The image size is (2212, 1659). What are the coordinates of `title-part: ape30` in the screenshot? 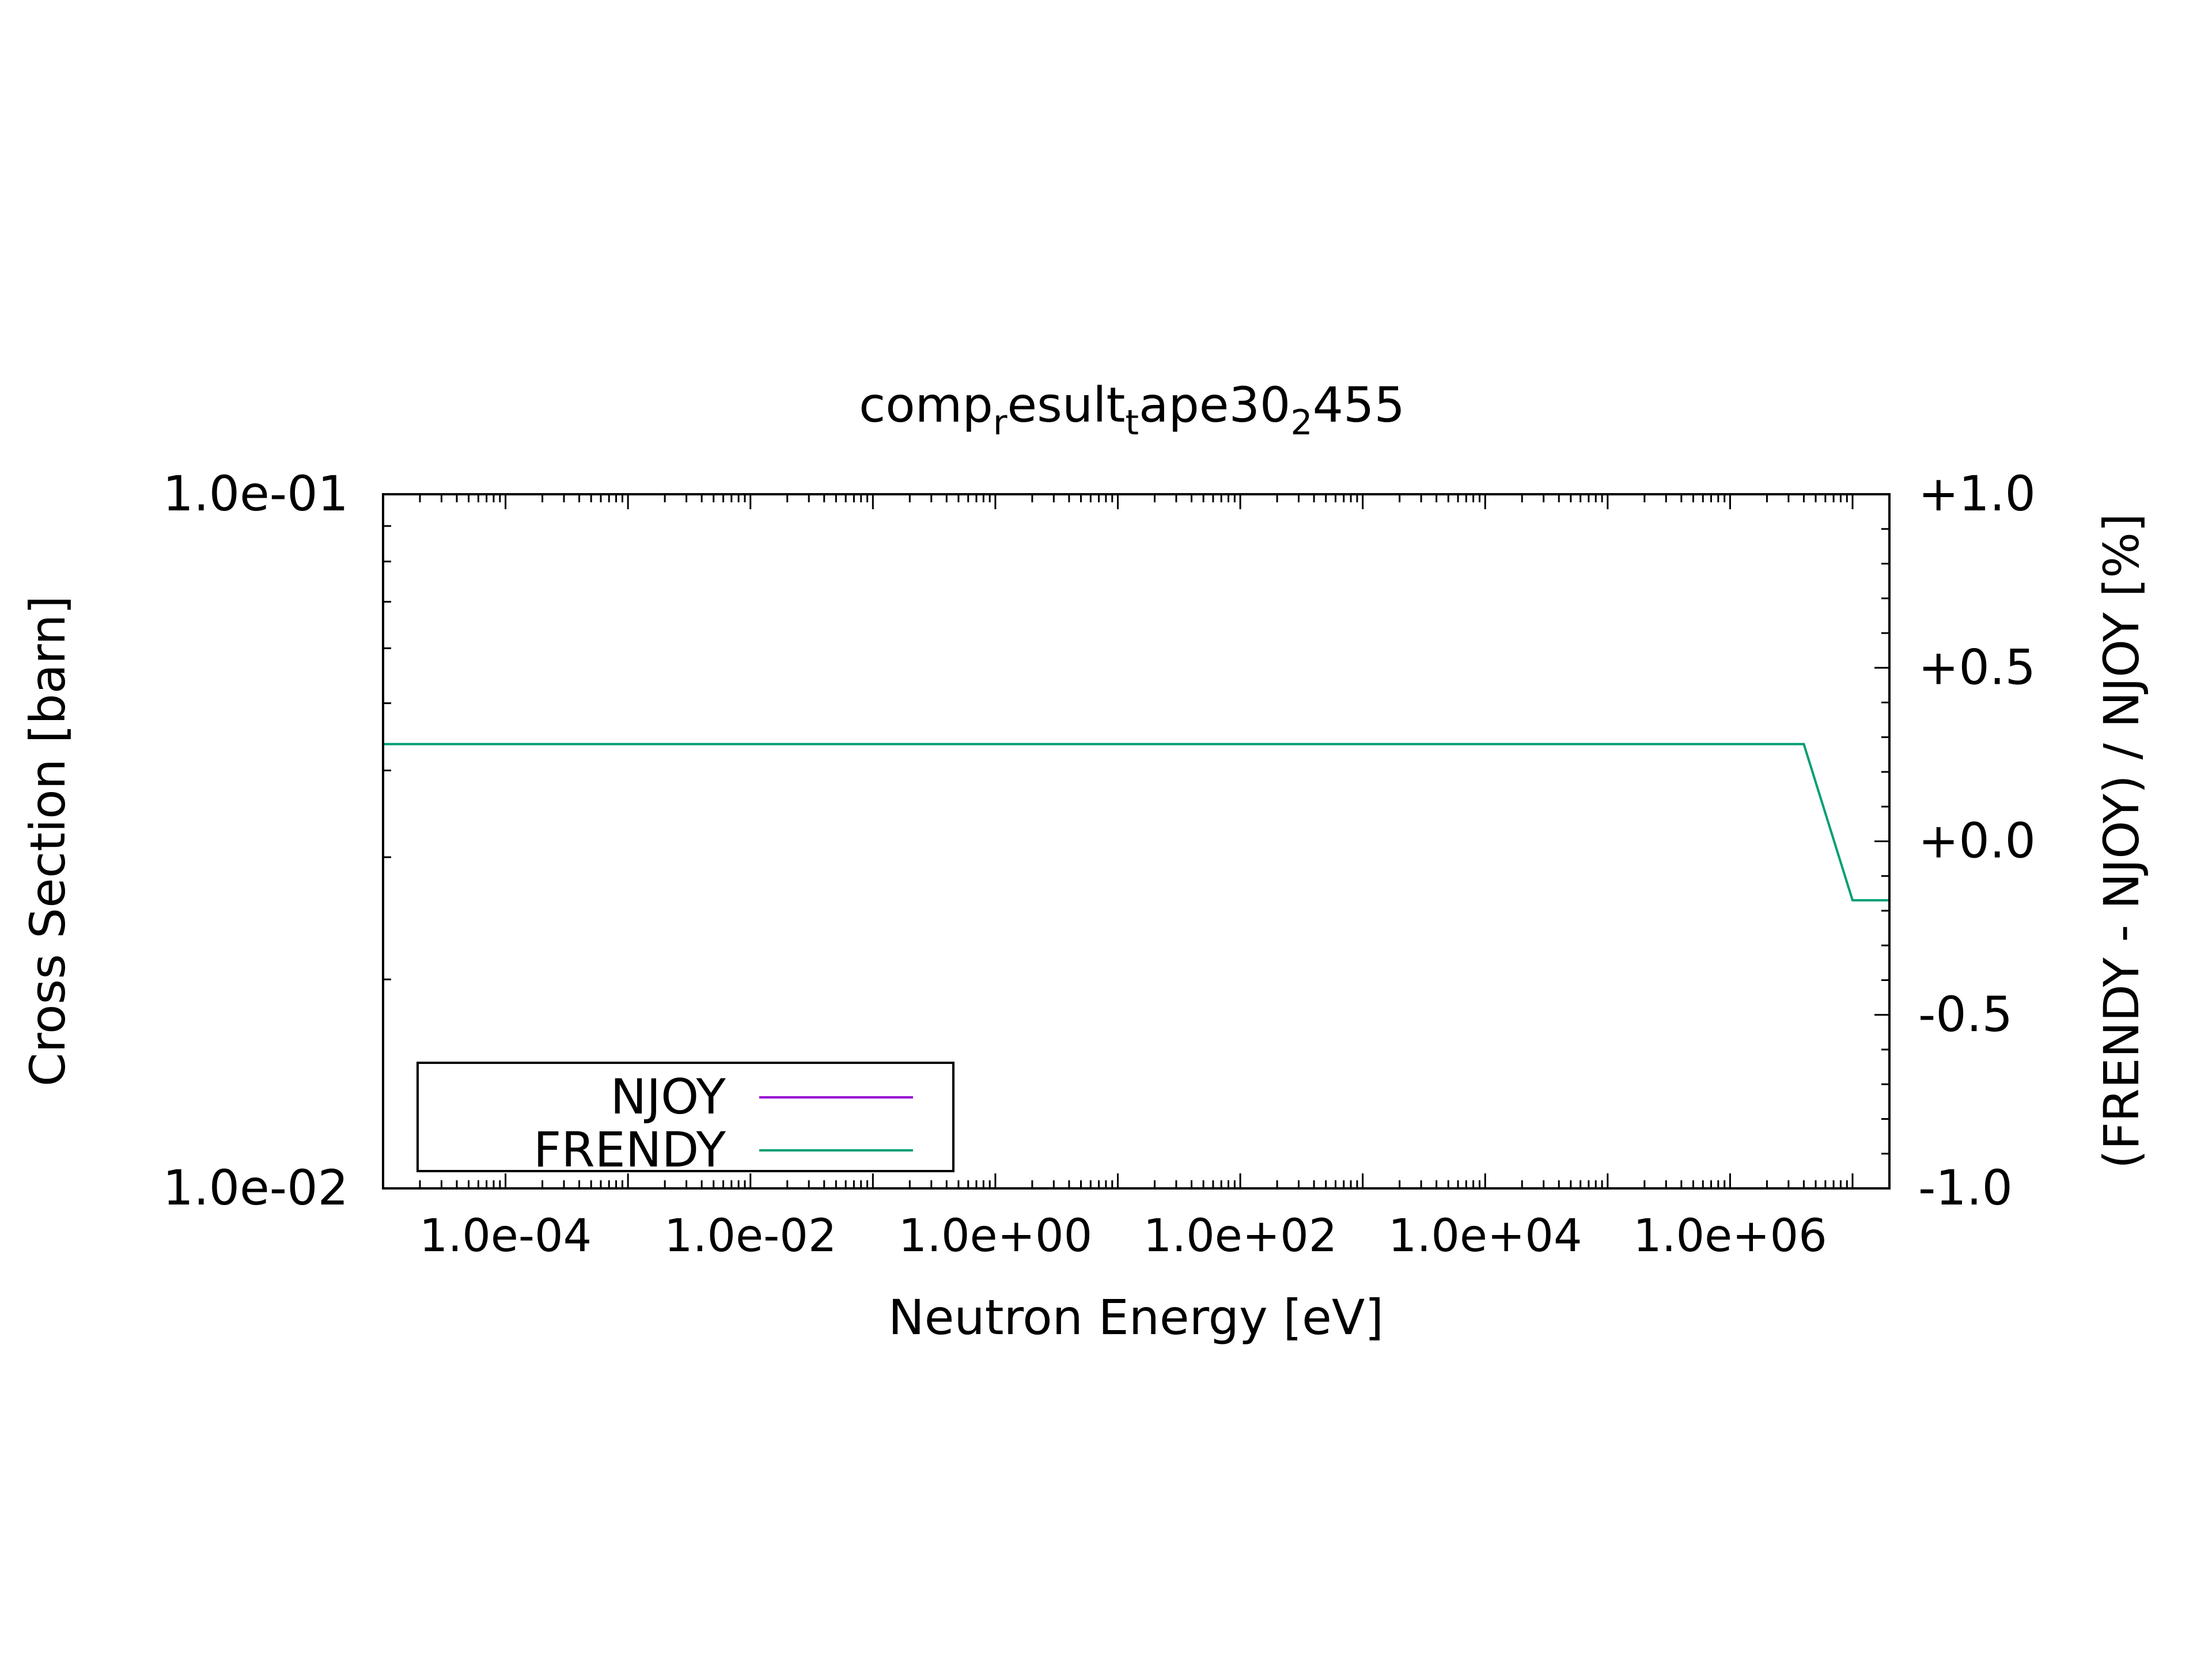 It's located at (1214, 405).